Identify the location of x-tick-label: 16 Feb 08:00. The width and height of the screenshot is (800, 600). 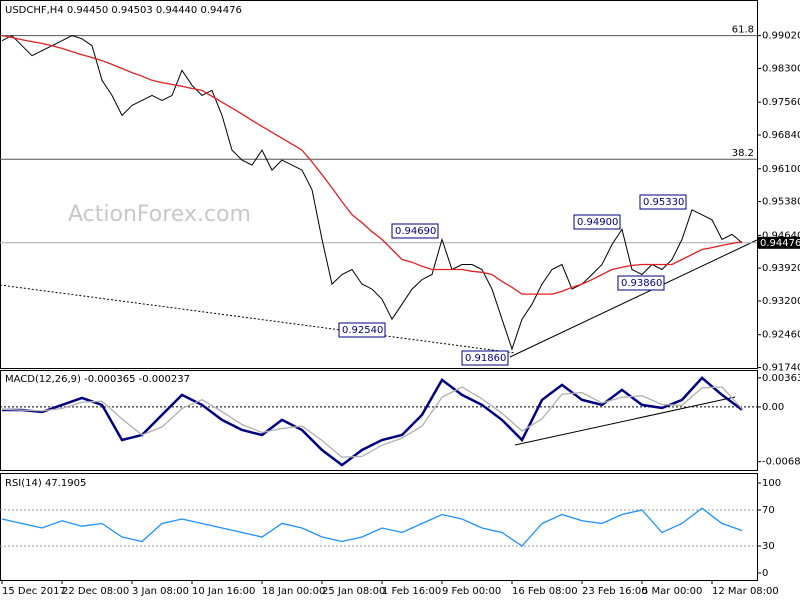
(545, 591).